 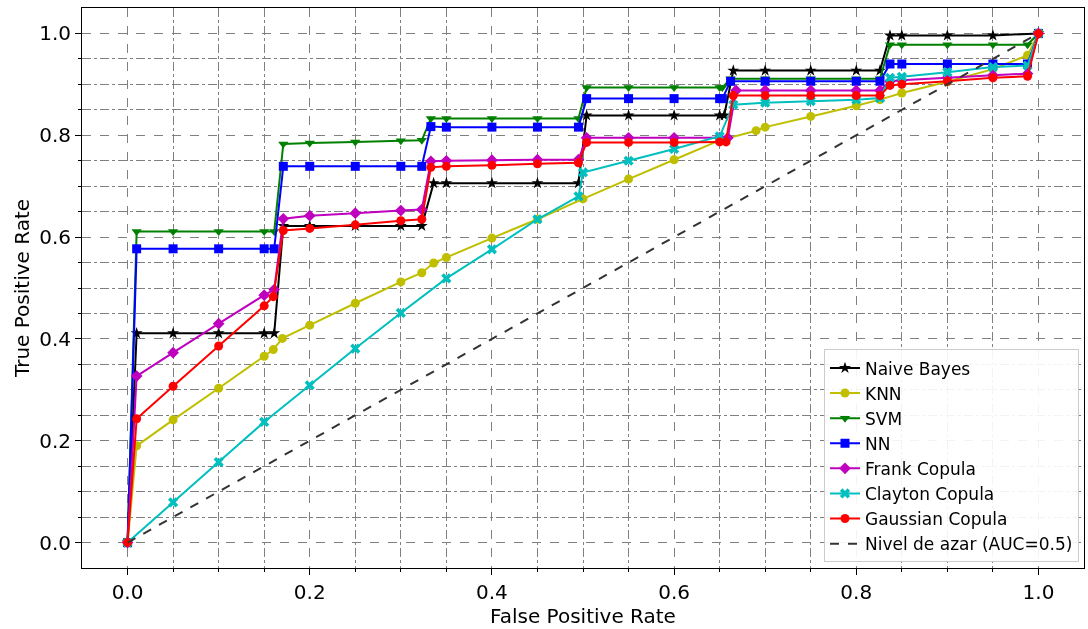 What do you see at coordinates (877, 443) in the screenshot?
I see `legend-label: NN` at bounding box center [877, 443].